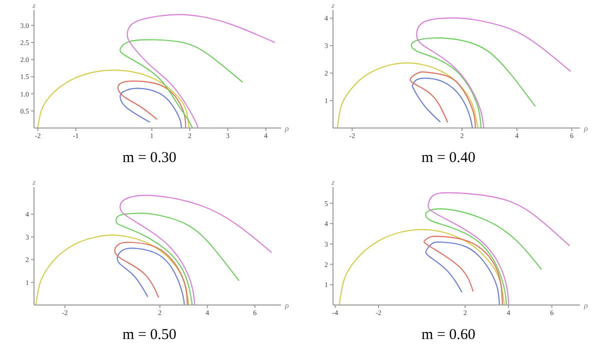 This screenshot has height=353, width=598. What do you see at coordinates (448, 335) in the screenshot?
I see `text: m = 0.60` at bounding box center [448, 335].